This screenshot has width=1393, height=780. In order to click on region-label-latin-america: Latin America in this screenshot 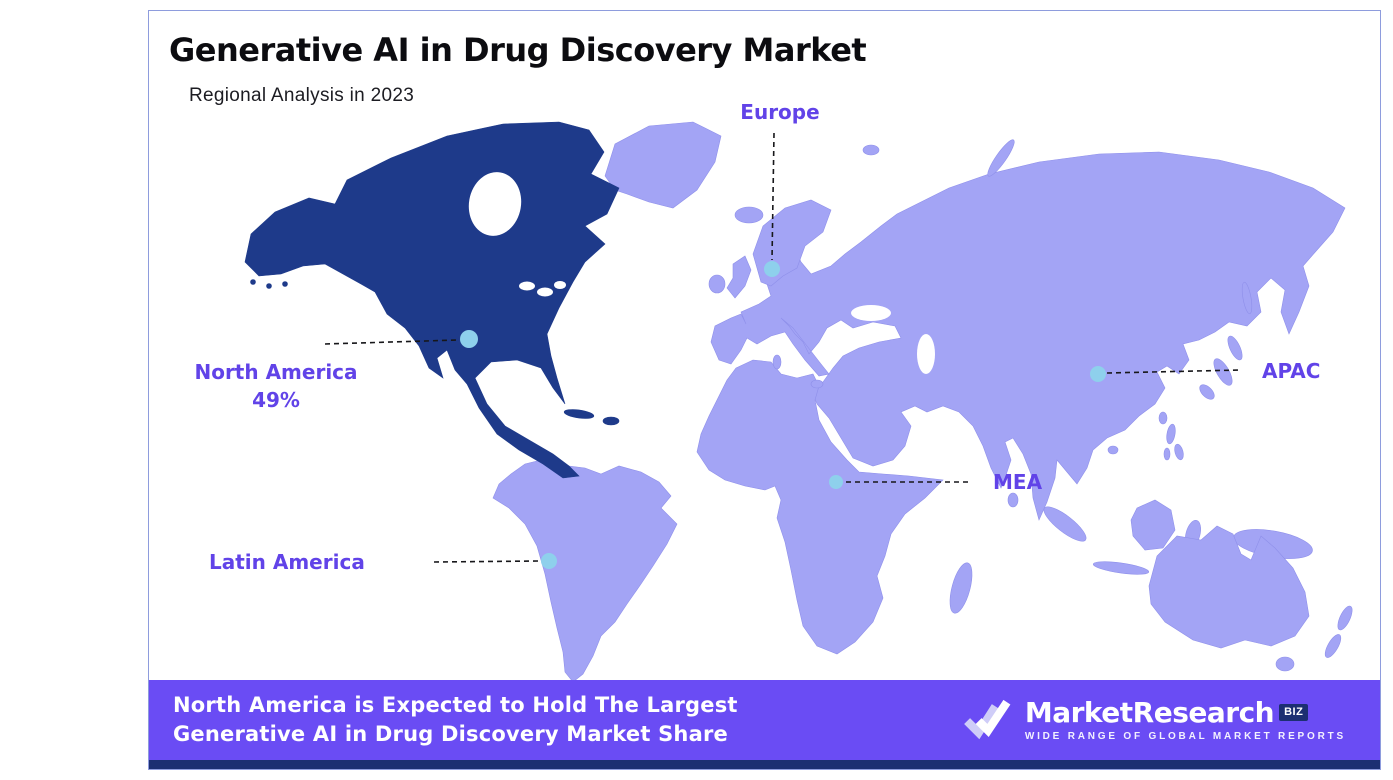, I will do `click(287, 562)`.